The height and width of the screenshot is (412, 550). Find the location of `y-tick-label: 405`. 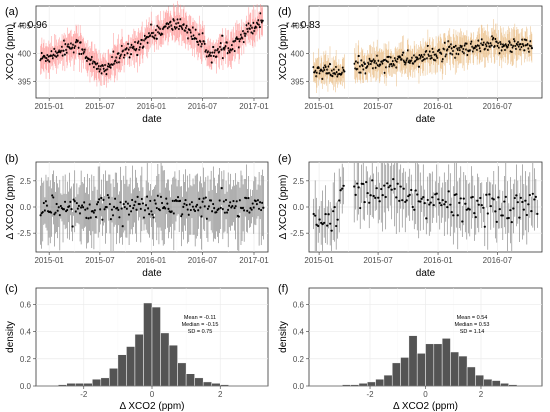

y-tick-label: 405 is located at coordinates (298, 26).